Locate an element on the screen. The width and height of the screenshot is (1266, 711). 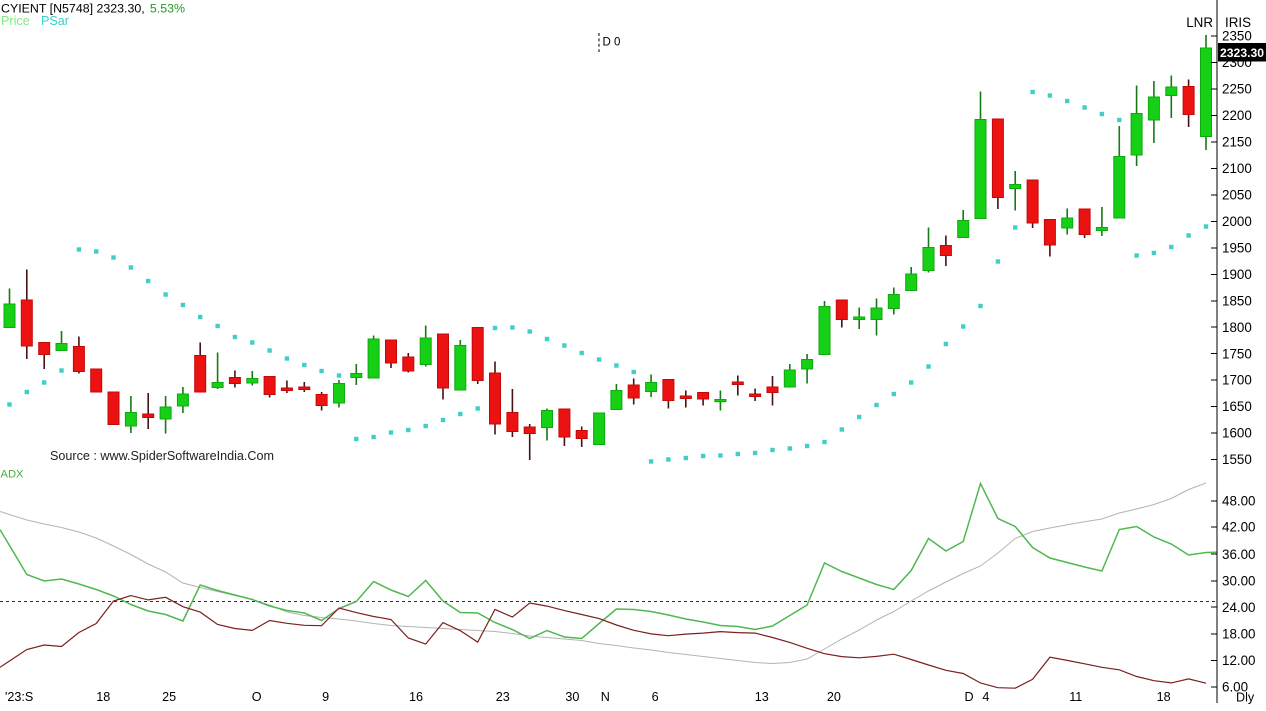
svg-text: 2150 is located at coordinates (1237, 142).